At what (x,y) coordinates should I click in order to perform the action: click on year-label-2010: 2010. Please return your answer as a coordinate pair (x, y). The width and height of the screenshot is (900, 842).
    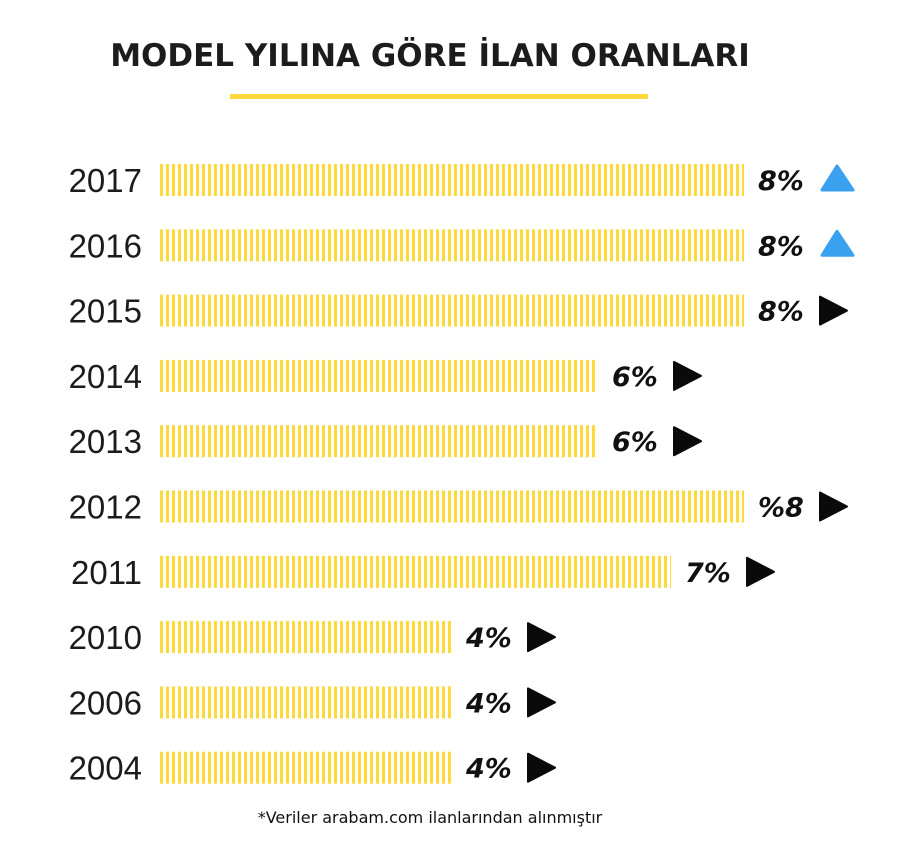
    Looking at the image, I should click on (105, 637).